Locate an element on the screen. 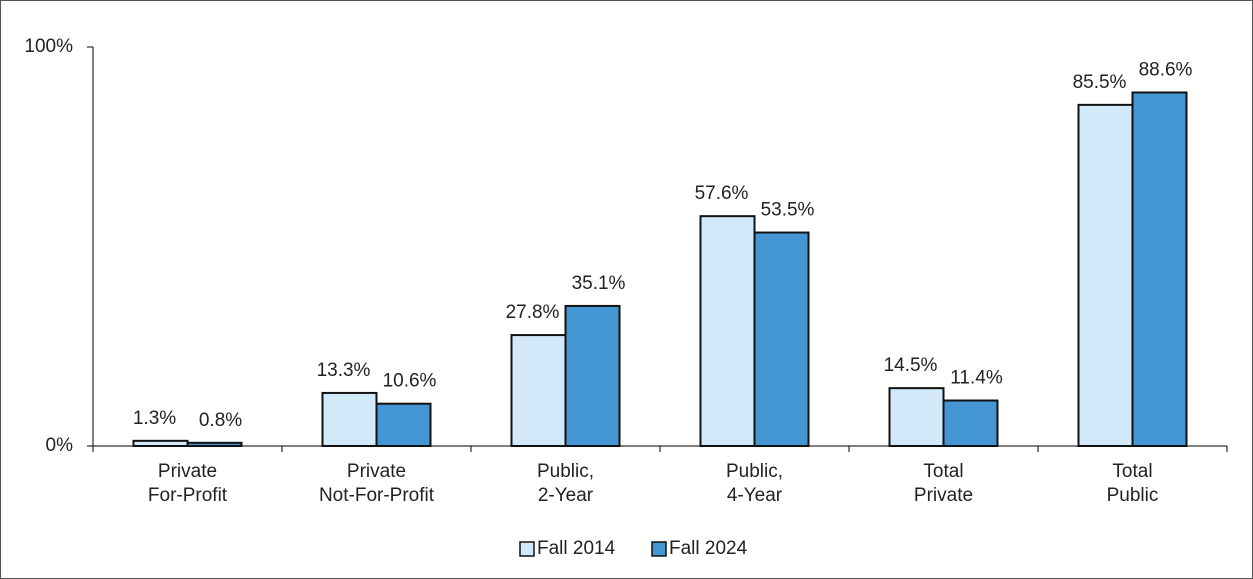 The width and height of the screenshot is (1253, 579). data-label: 35.1% is located at coordinates (599, 283).